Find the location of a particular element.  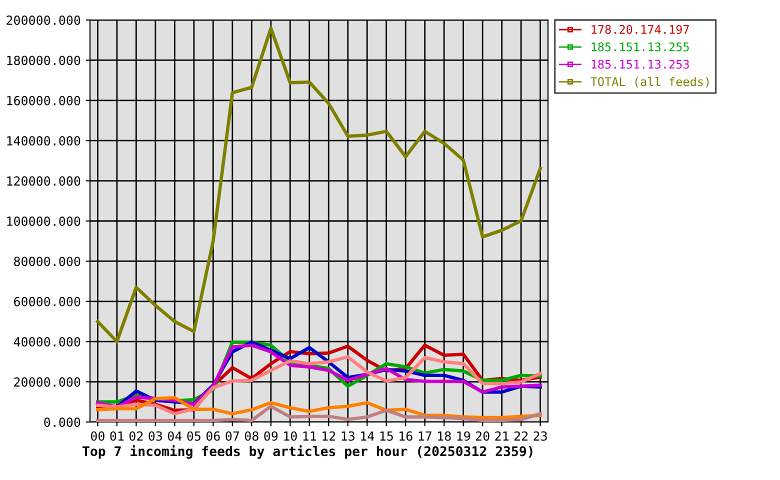

legend-label: TOTAL (all feeds) is located at coordinates (649, 82).